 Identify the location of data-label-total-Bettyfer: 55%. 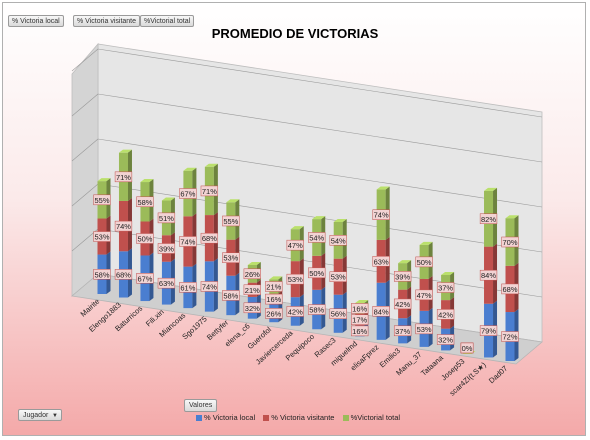
(230, 221).